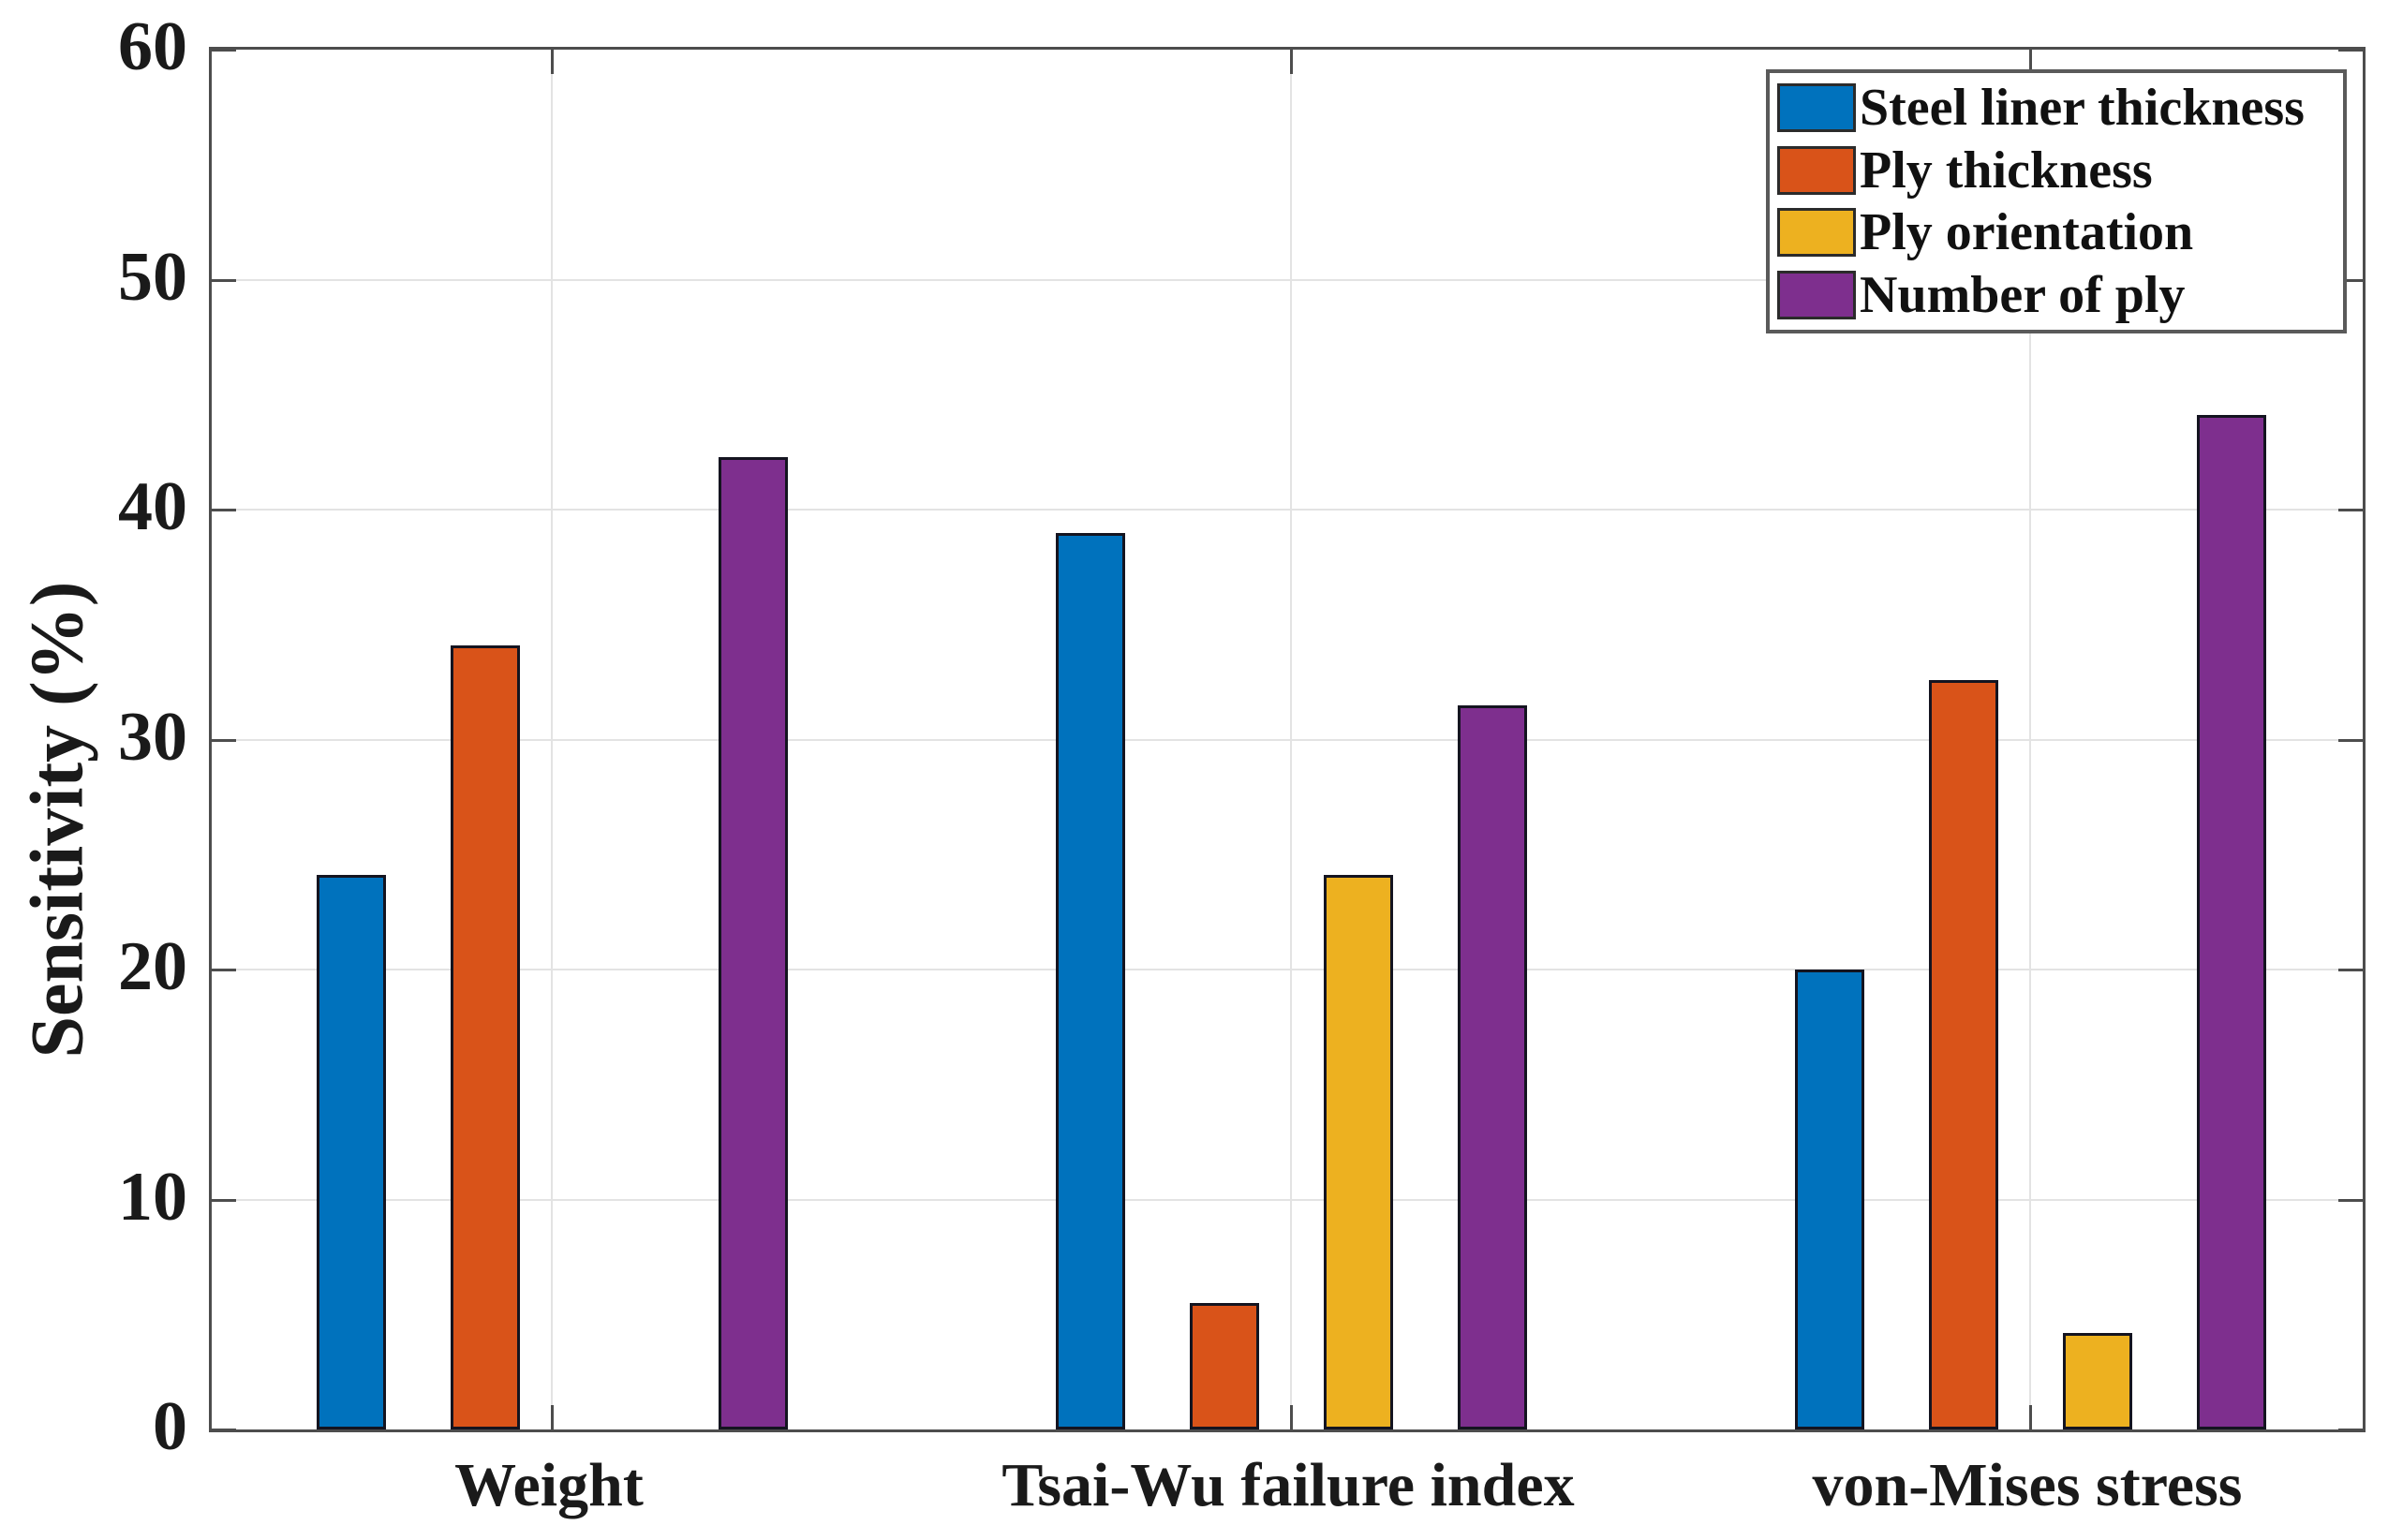 Image resolution: width=2388 pixels, height=1540 pixels. Describe the element at coordinates (152, 277) in the screenshot. I see `y-tick-label: 50` at that location.